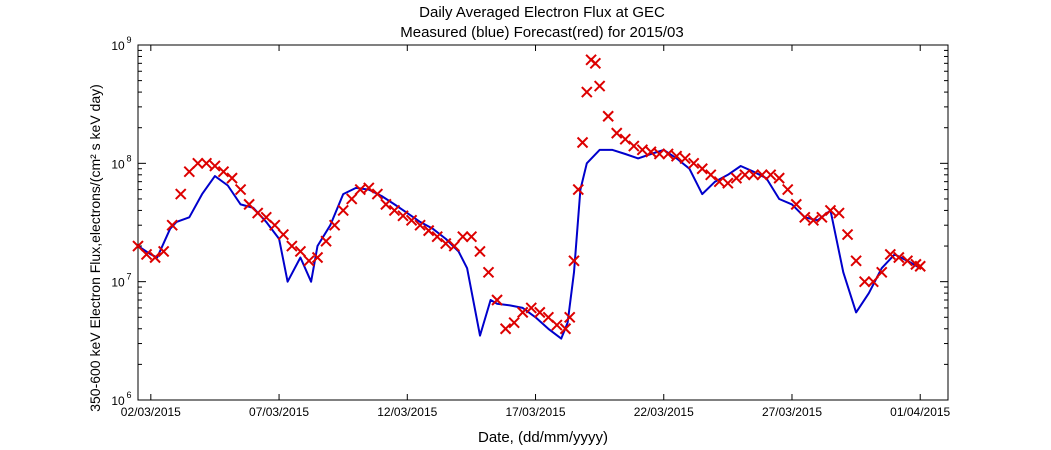 The height and width of the screenshot is (450, 1051). Describe the element at coordinates (128, 40) in the screenshot. I see `y-tick-exponent: 9` at that location.